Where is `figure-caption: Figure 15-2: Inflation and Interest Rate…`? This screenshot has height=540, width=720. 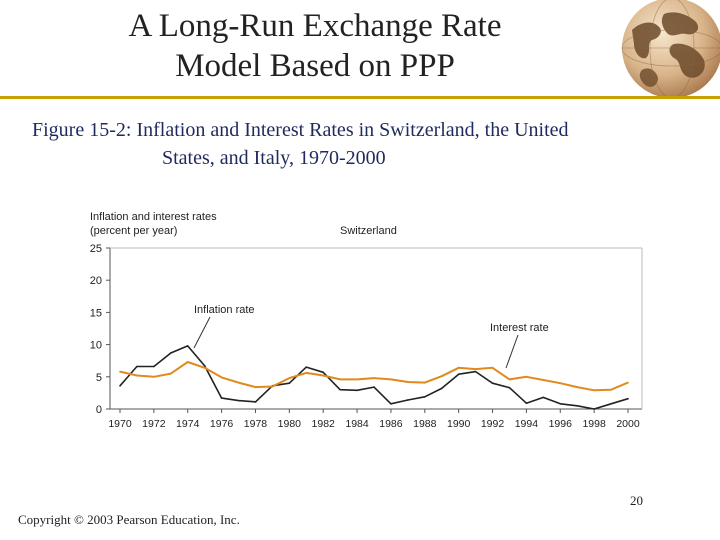 figure-caption: Figure 15-2: Inflation and Interest Rate… is located at coordinates (367, 144).